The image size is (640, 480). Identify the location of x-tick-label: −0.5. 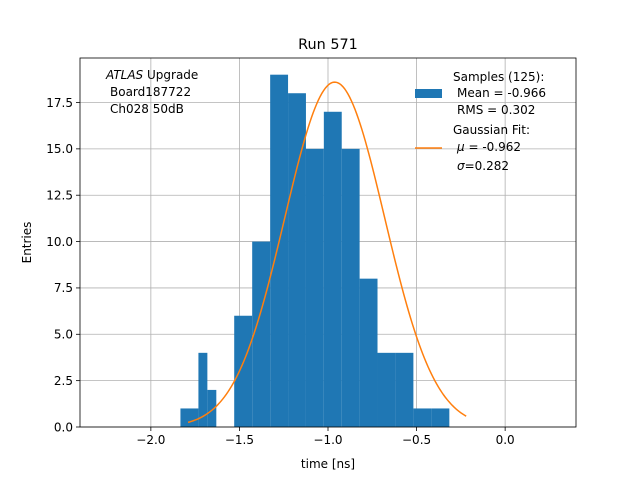
(416, 440).